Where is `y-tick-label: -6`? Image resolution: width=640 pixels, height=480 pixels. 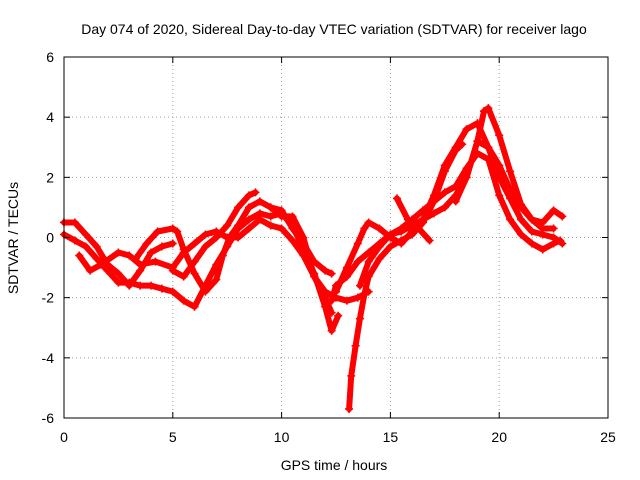
y-tick-label: -6 is located at coordinates (48, 418).